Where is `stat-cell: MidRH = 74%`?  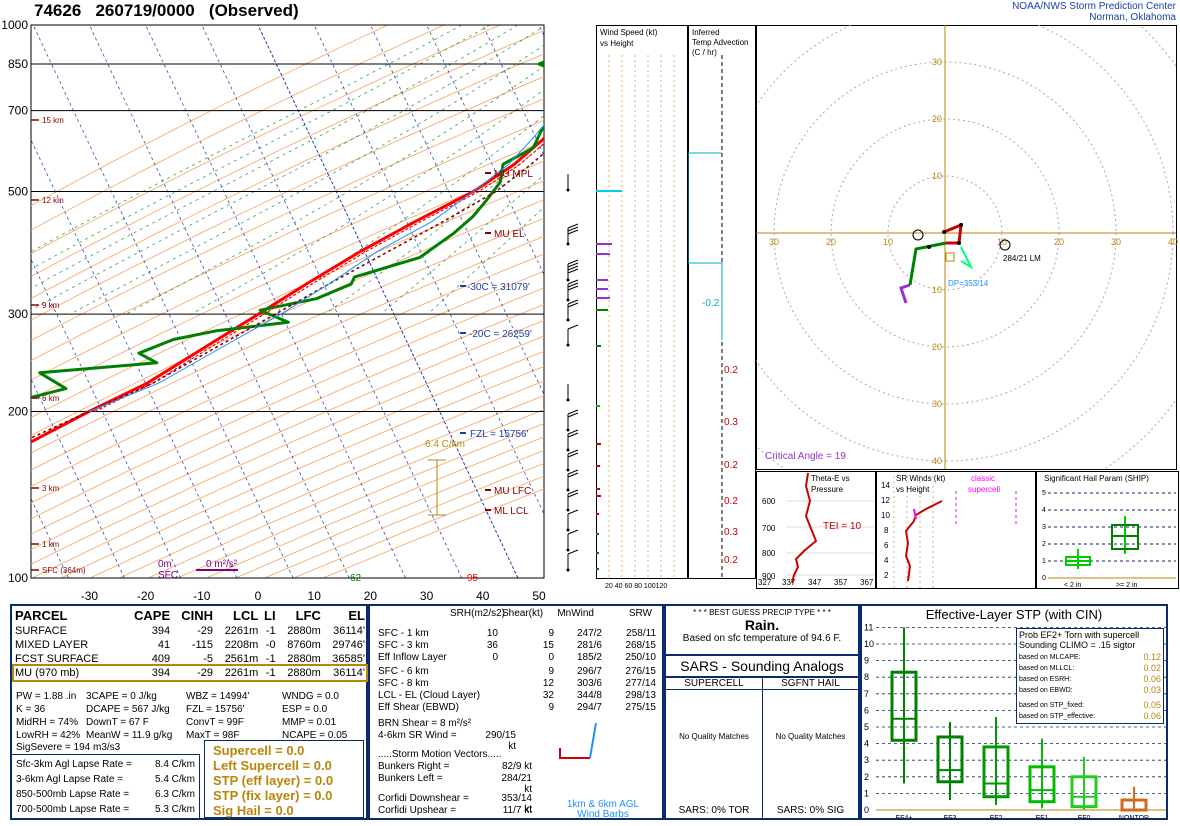 stat-cell: MidRH = 74% is located at coordinates (47, 722).